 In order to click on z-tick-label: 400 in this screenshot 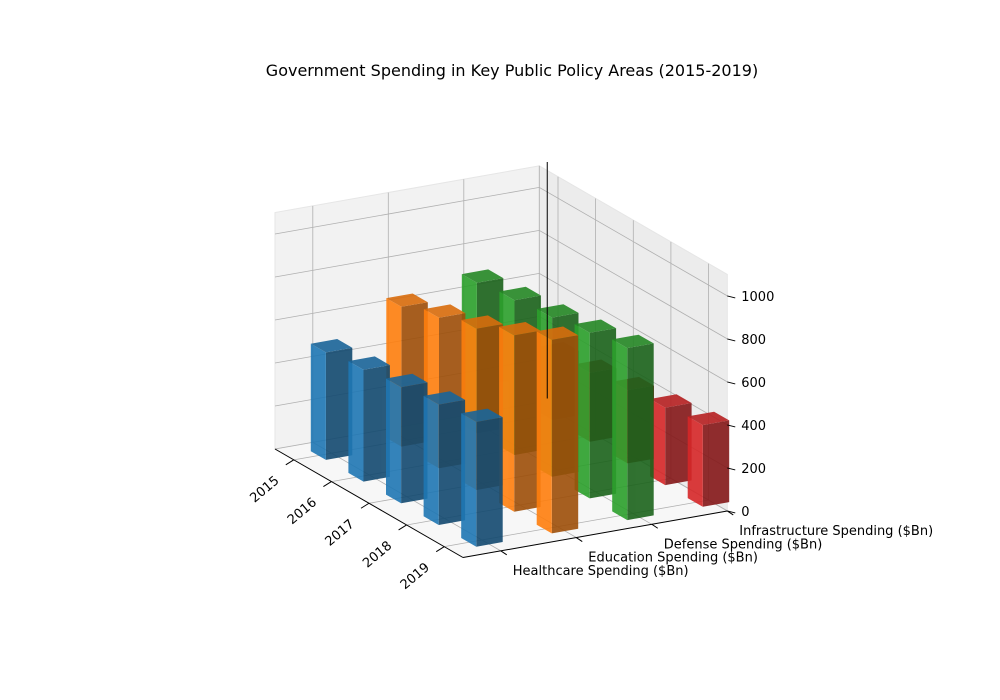, I will do `click(753, 426)`.